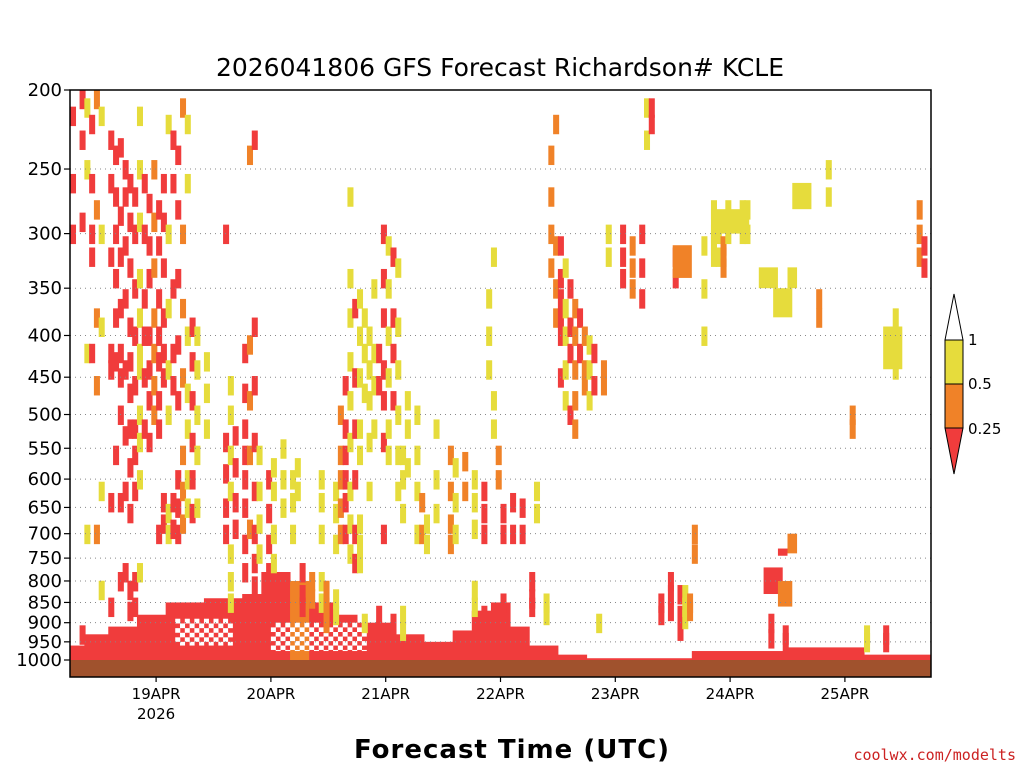 The image size is (1024, 768). What do you see at coordinates (45, 335) in the screenshot?
I see `y-tick-label: 400` at bounding box center [45, 335].